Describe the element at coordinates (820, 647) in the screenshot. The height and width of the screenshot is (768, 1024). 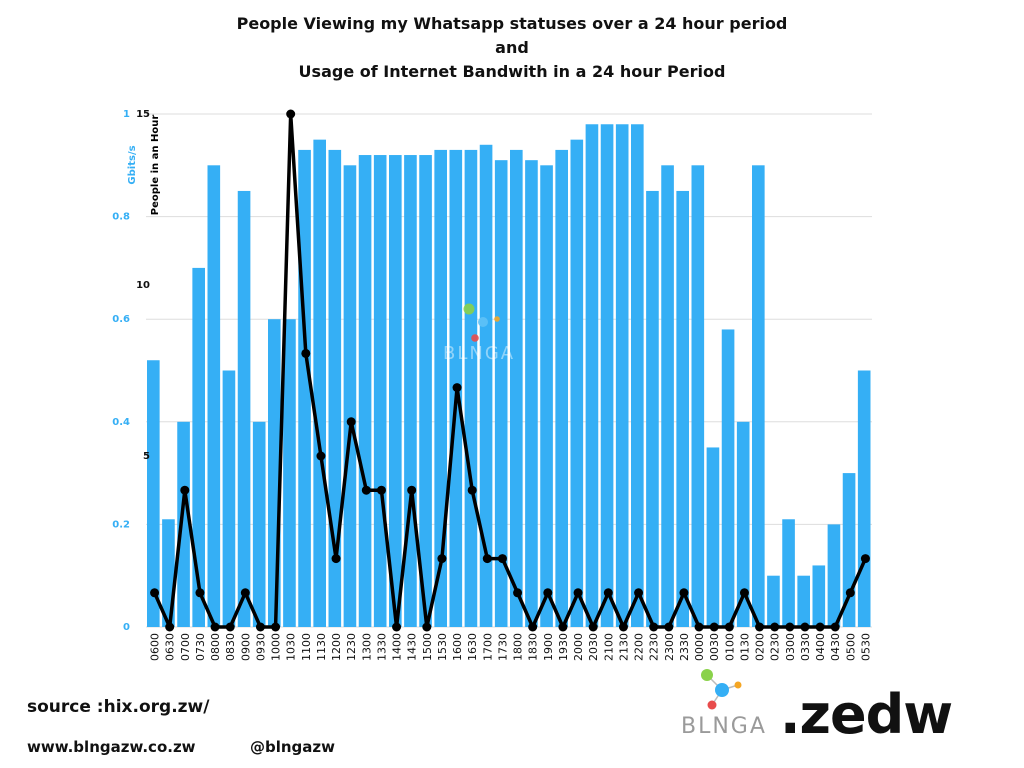
I see `x-tick-label-0400: 0400` at that location.